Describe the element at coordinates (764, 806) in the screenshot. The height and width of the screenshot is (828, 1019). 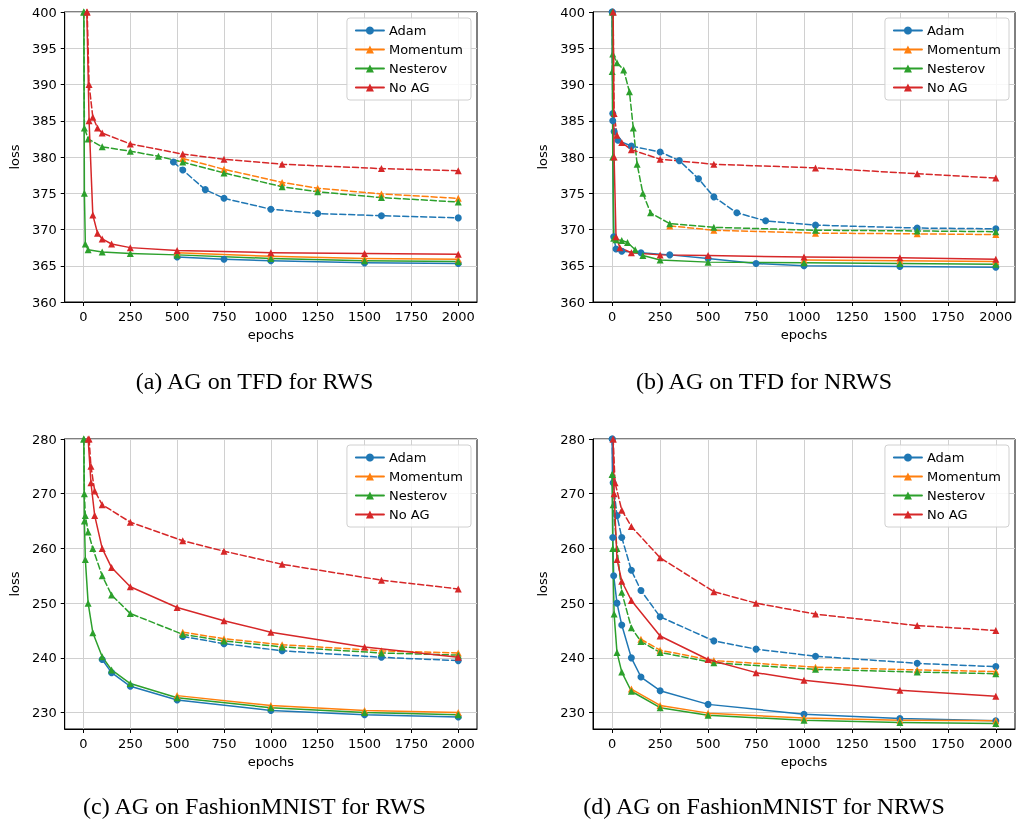
I see `text: (d) AG on FashionMNIST for NRWS` at that location.